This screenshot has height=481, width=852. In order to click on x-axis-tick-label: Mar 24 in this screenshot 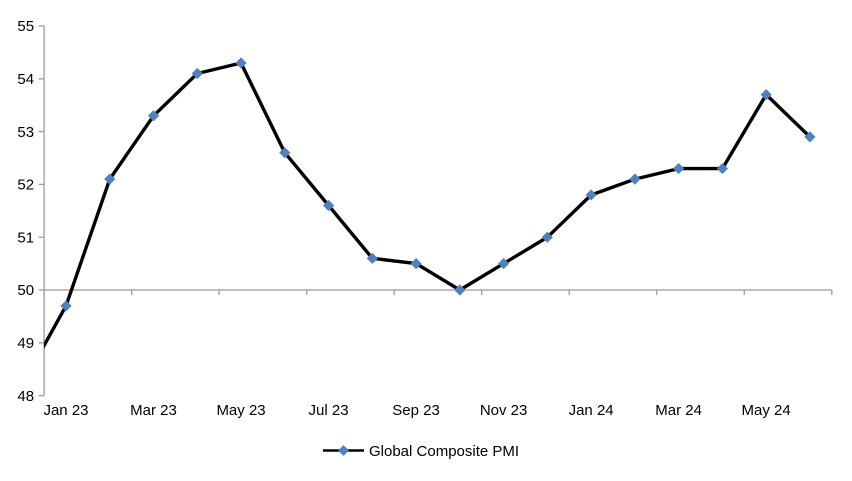, I will do `click(678, 410)`.